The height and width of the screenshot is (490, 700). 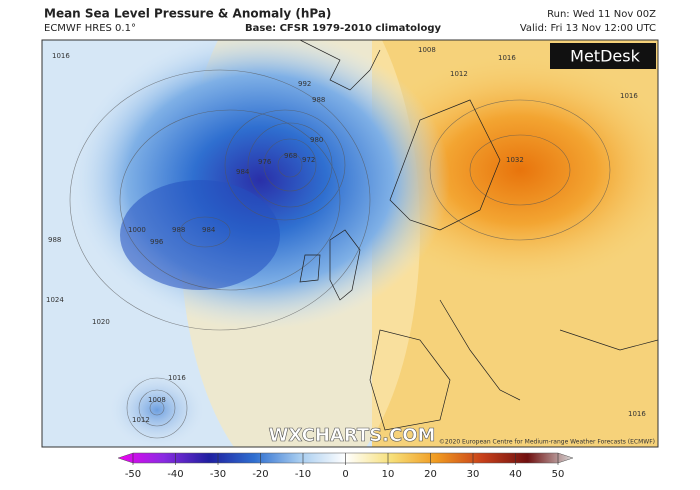 What do you see at coordinates (90, 28) in the screenshot?
I see `model: ECMWF HRES 0.1°` at bounding box center [90, 28].